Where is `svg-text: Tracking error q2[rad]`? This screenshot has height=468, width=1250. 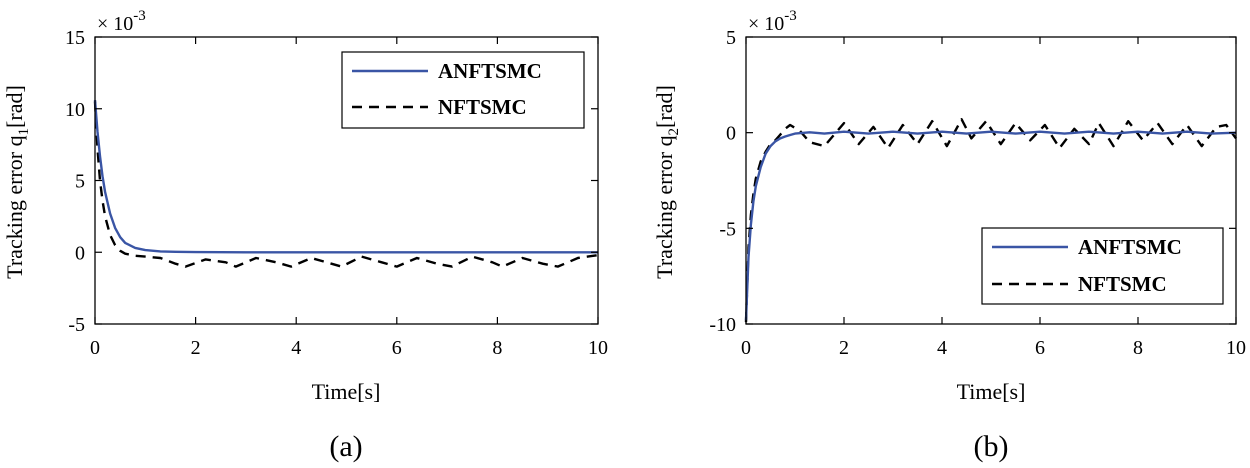 svg-text: Tracking error q2[rad] is located at coordinates (667, 182).